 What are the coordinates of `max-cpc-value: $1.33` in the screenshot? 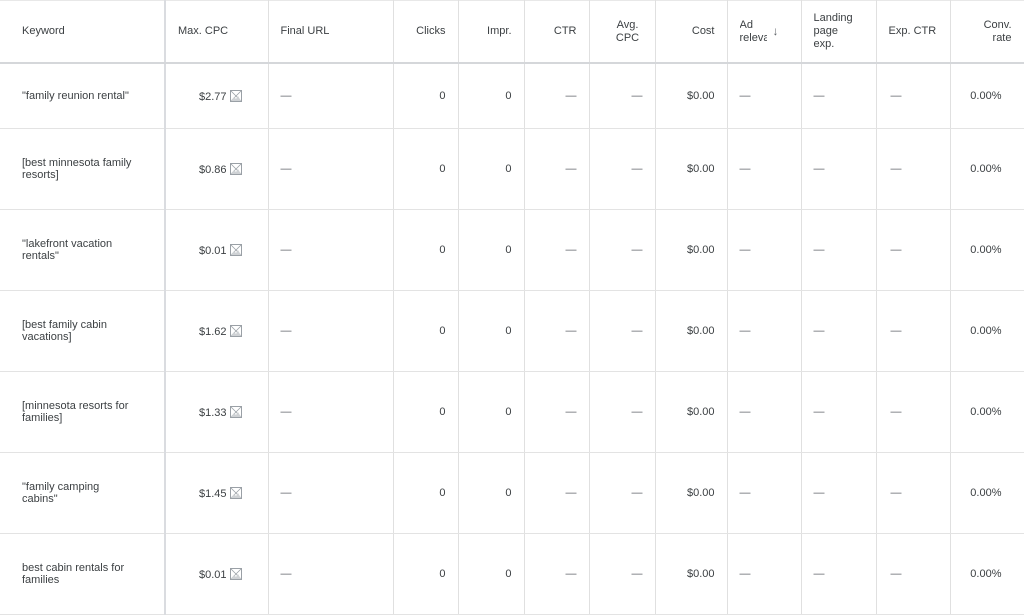 It's located at (212, 412).